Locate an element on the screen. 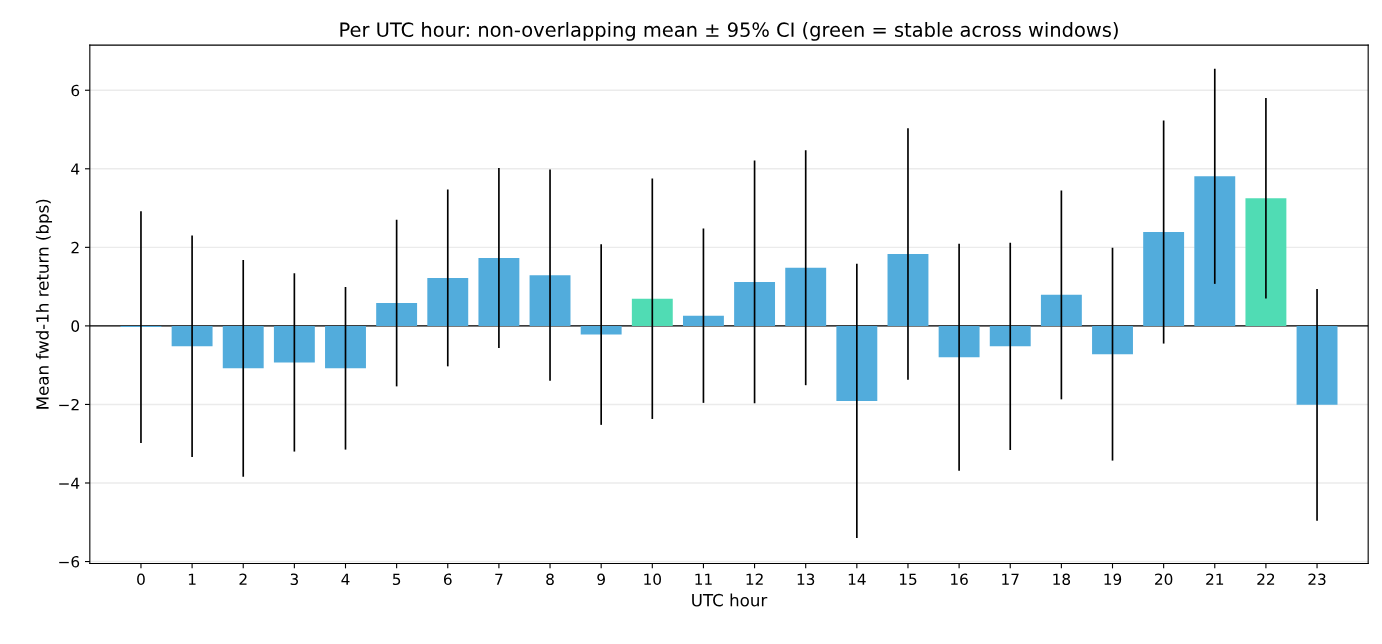 This screenshot has height=644, width=1382. y-axis-title: Mean fwd-1h return (bps) is located at coordinates (44, 304).